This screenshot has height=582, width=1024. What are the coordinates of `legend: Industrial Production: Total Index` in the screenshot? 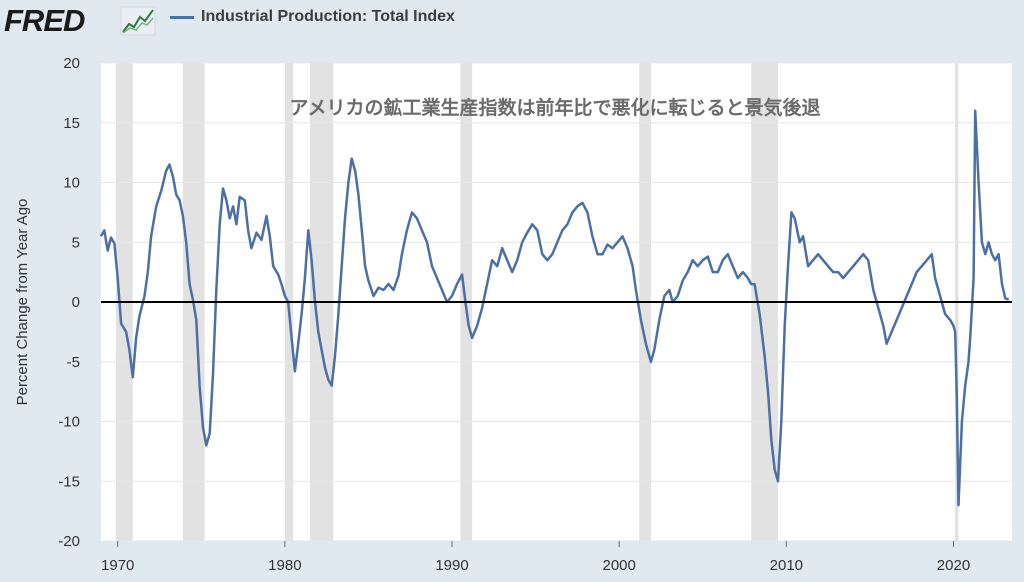 It's located at (312, 17).